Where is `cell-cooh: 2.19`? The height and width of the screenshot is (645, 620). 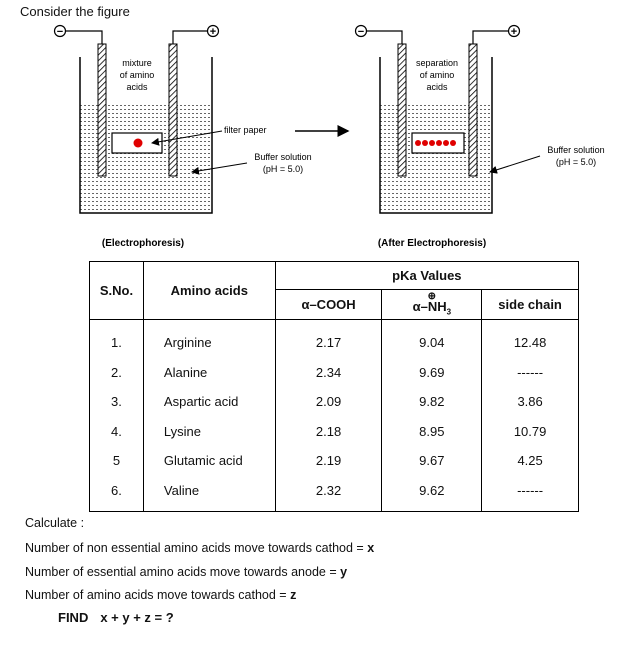
cell-cooh: 2.19 is located at coordinates (328, 461).